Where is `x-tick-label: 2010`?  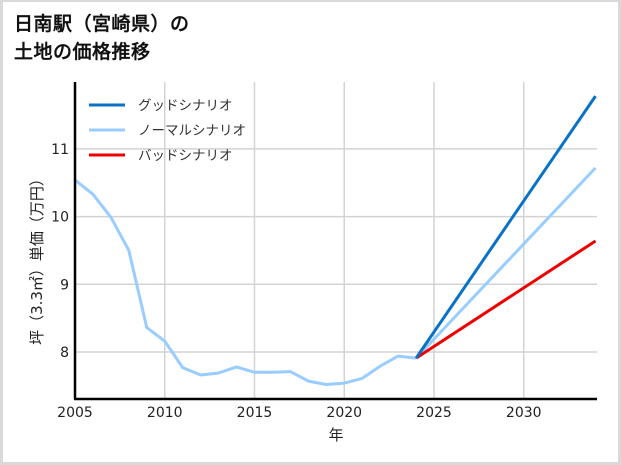
x-tick-label: 2010 is located at coordinates (165, 413).